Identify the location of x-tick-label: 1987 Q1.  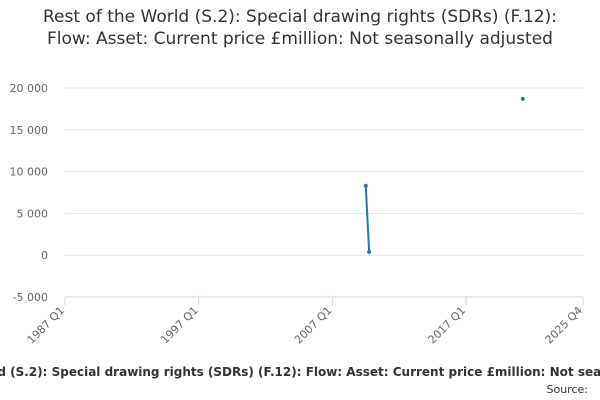
(46, 325).